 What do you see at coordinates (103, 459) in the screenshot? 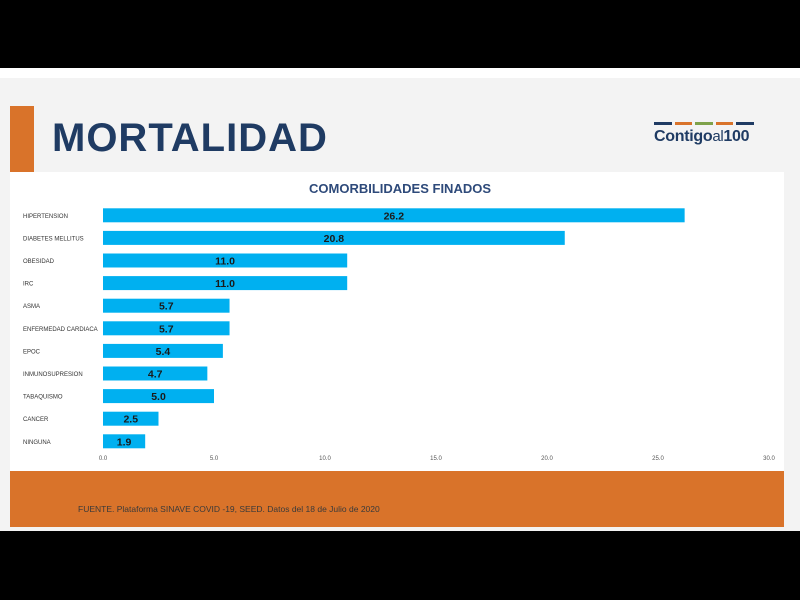
I see `x-tick-label: 0.0` at bounding box center [103, 459].